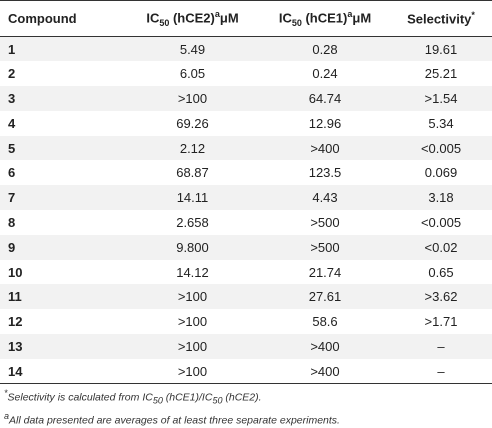 The width and height of the screenshot is (492, 428). What do you see at coordinates (42, 18) in the screenshot?
I see `header-text: Compound` at bounding box center [42, 18].